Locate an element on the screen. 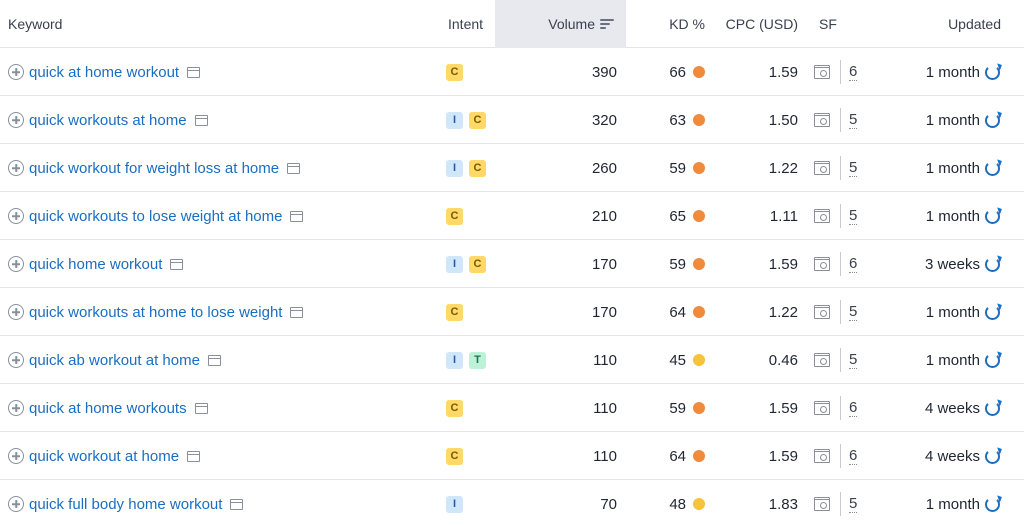 This screenshot has height=526, width=1024. keyword-link: quick workouts at home is located at coordinates (108, 120).